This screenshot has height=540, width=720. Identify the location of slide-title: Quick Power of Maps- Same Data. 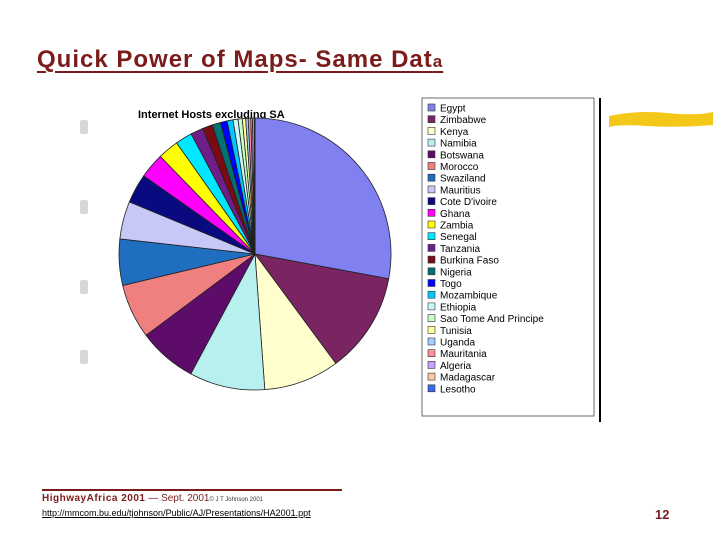
(240, 60).